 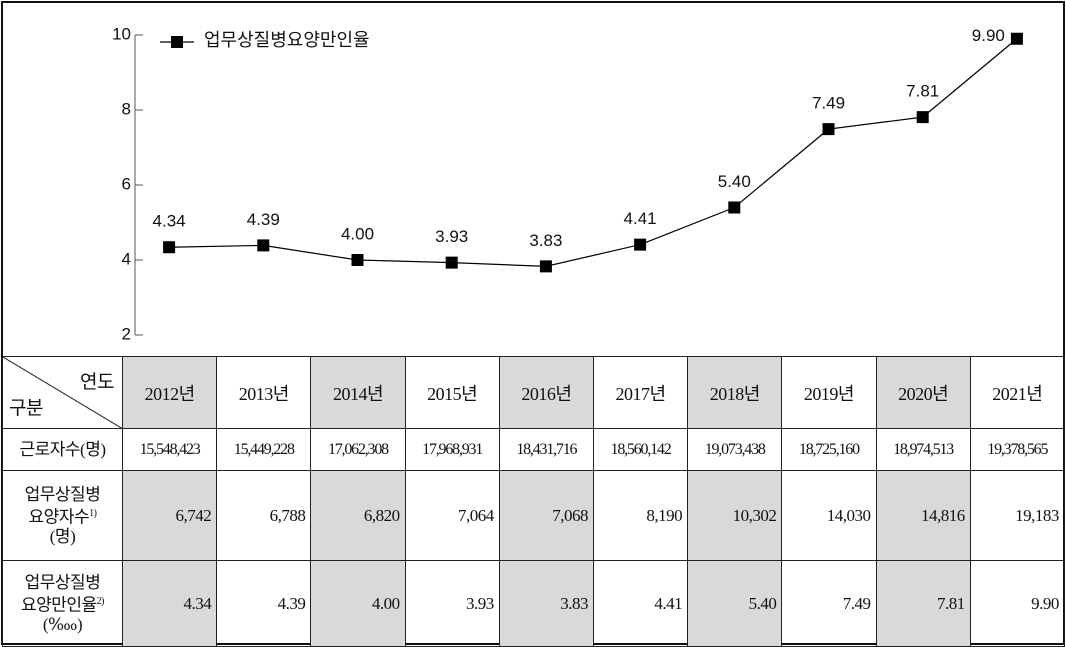 I want to click on data-label: 4.41, so click(x=640, y=218).